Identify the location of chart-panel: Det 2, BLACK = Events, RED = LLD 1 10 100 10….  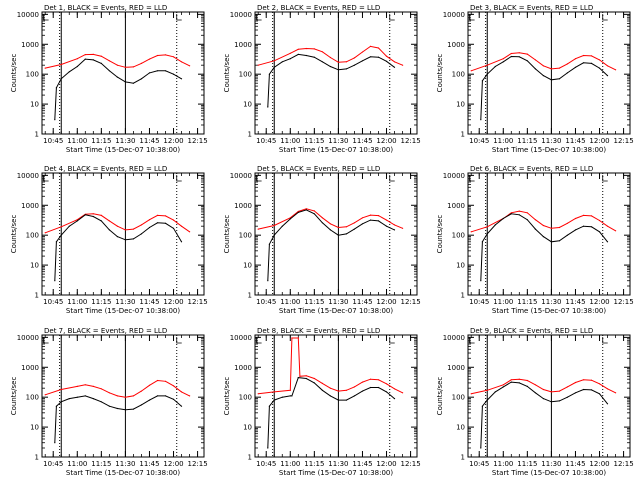
(322, 79).